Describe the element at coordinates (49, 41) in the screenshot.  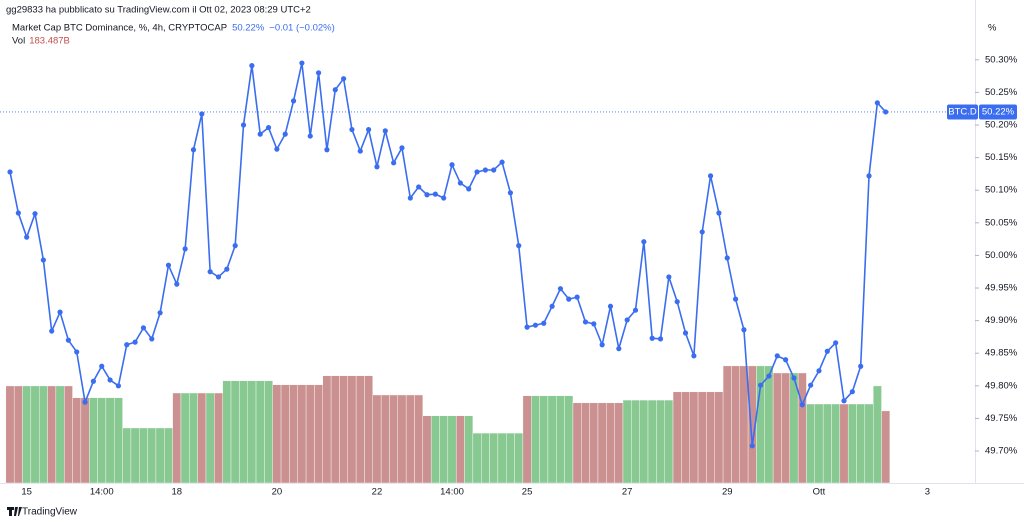
I see `volume-label: 183.487B` at that location.